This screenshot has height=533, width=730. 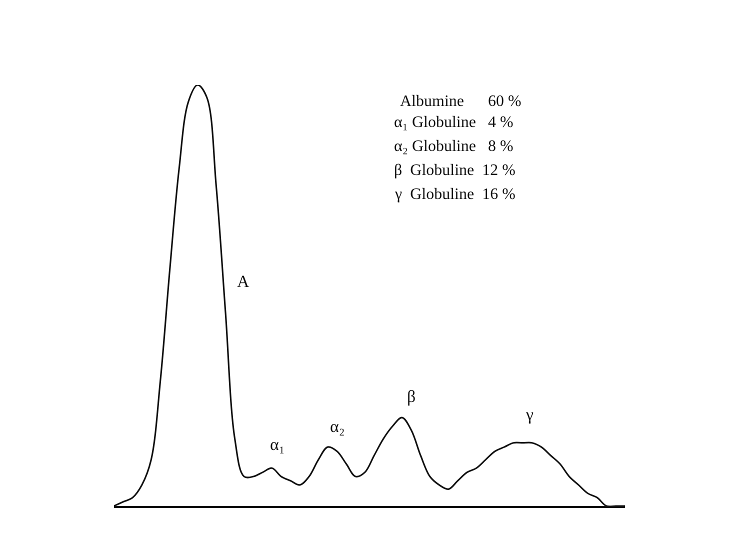 What do you see at coordinates (454, 146) in the screenshot?
I see `annotation: α₂ Globuline 8 %` at bounding box center [454, 146].